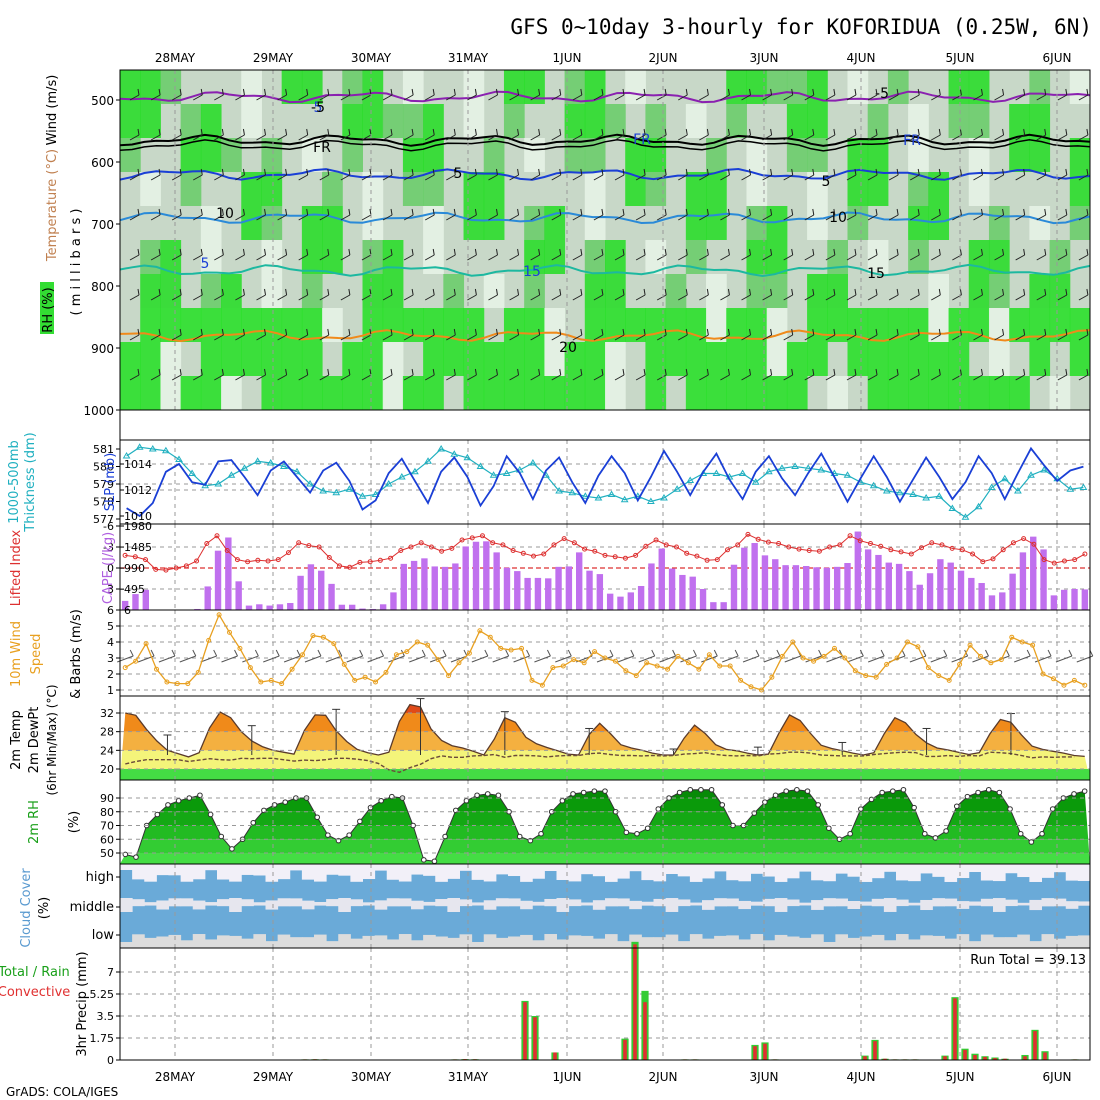 This screenshot has height=1100, width=1100. What do you see at coordinates (110, 972) in the screenshot?
I see `y-tick-label: 7` at bounding box center [110, 972].